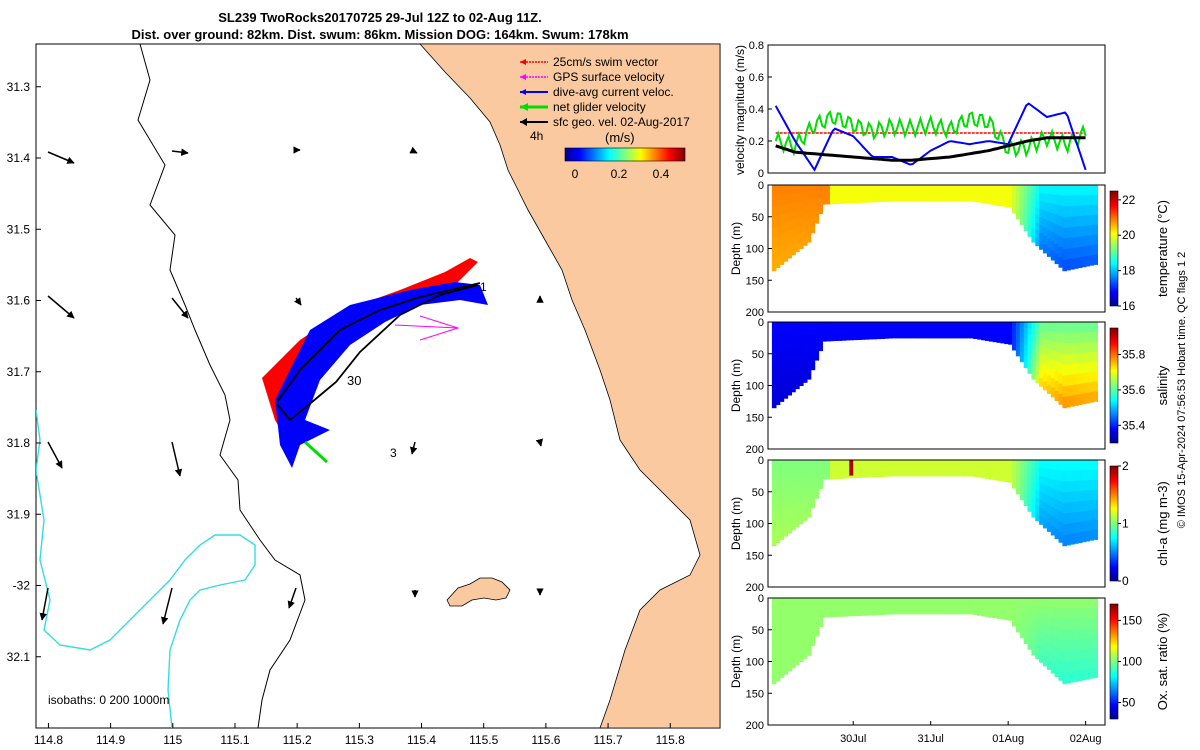 The height and width of the screenshot is (750, 1200). What do you see at coordinates (478, 592) in the screenshot?
I see `rottnest-island` at bounding box center [478, 592].